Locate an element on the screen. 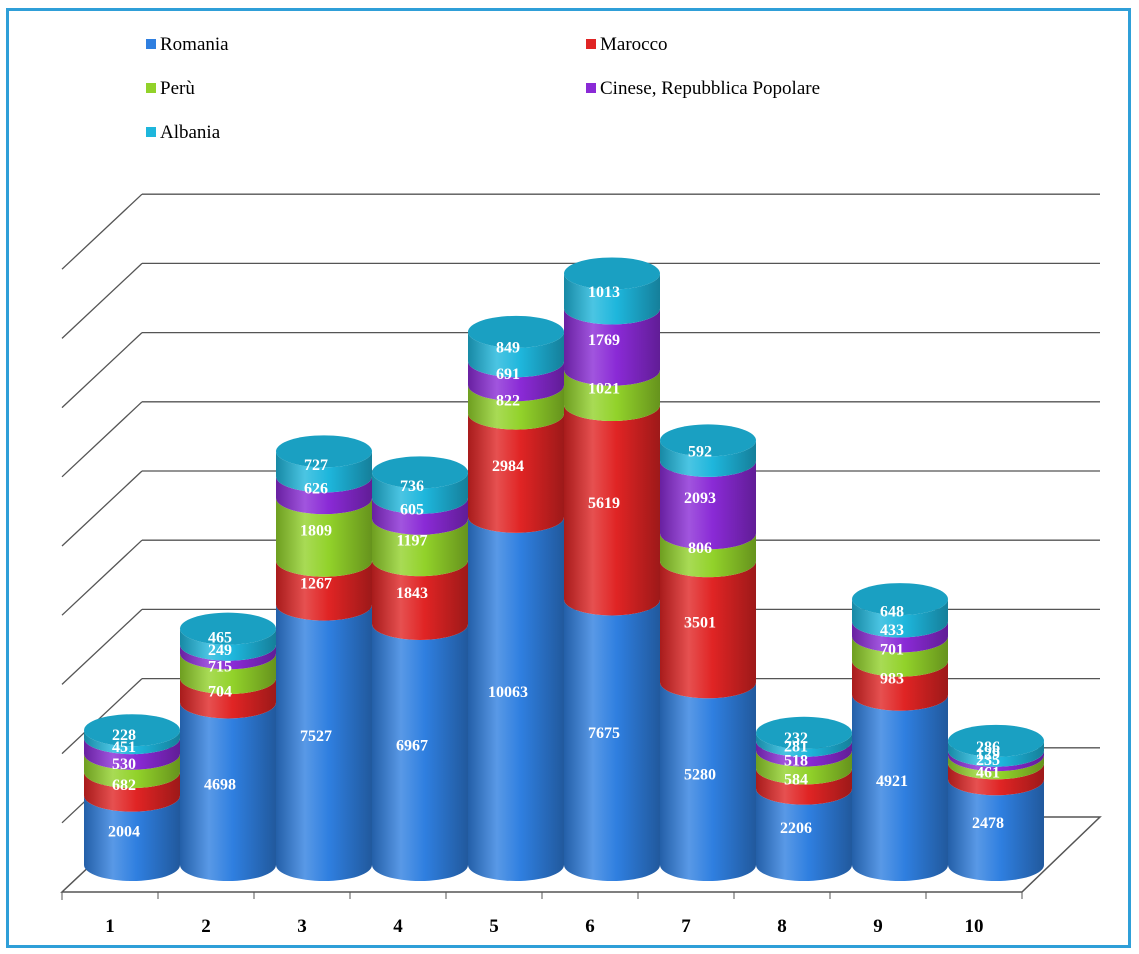 The image size is (1139, 954). bar-group-8: 4921 983 701 433 648 is located at coordinates (900, 732).